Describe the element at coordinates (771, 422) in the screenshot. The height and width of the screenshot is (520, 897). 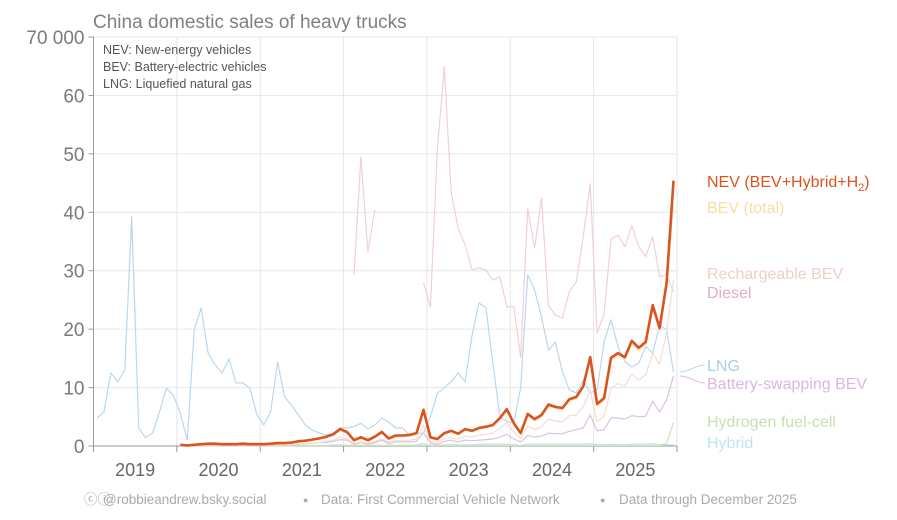
I see `legend-label-hydrogen-fuel-cell: Hydrogen fuel-cell` at that location.